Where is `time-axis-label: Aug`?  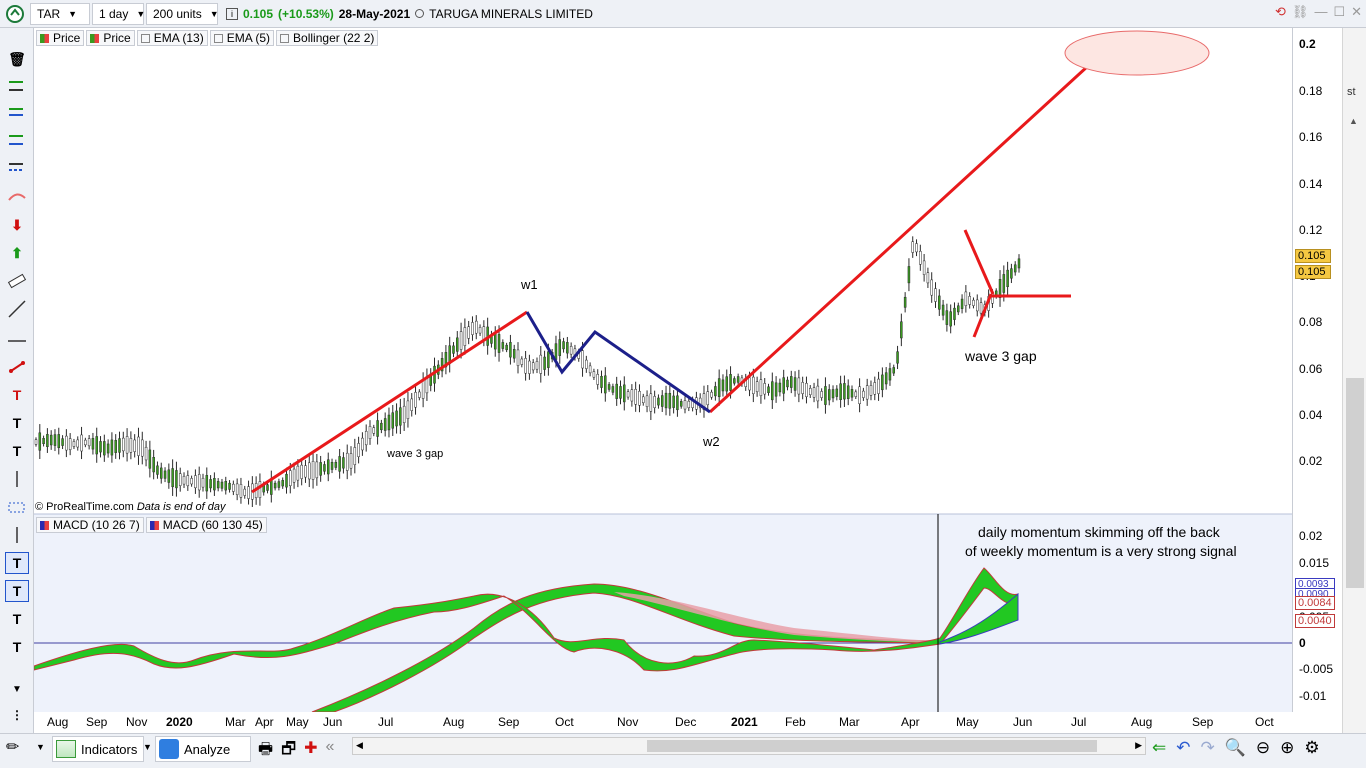 time-axis-label: Aug is located at coordinates (1142, 722).